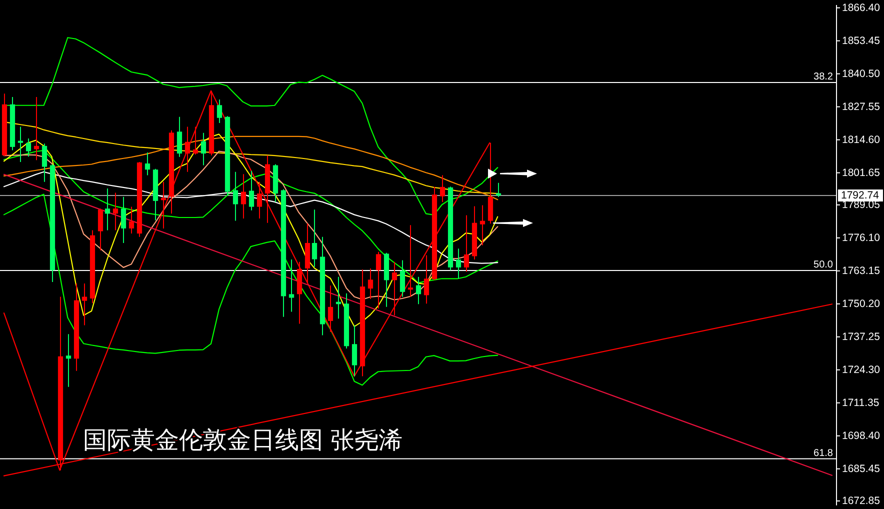  I want to click on y-tick-label: 1698.40, so click(861, 436).